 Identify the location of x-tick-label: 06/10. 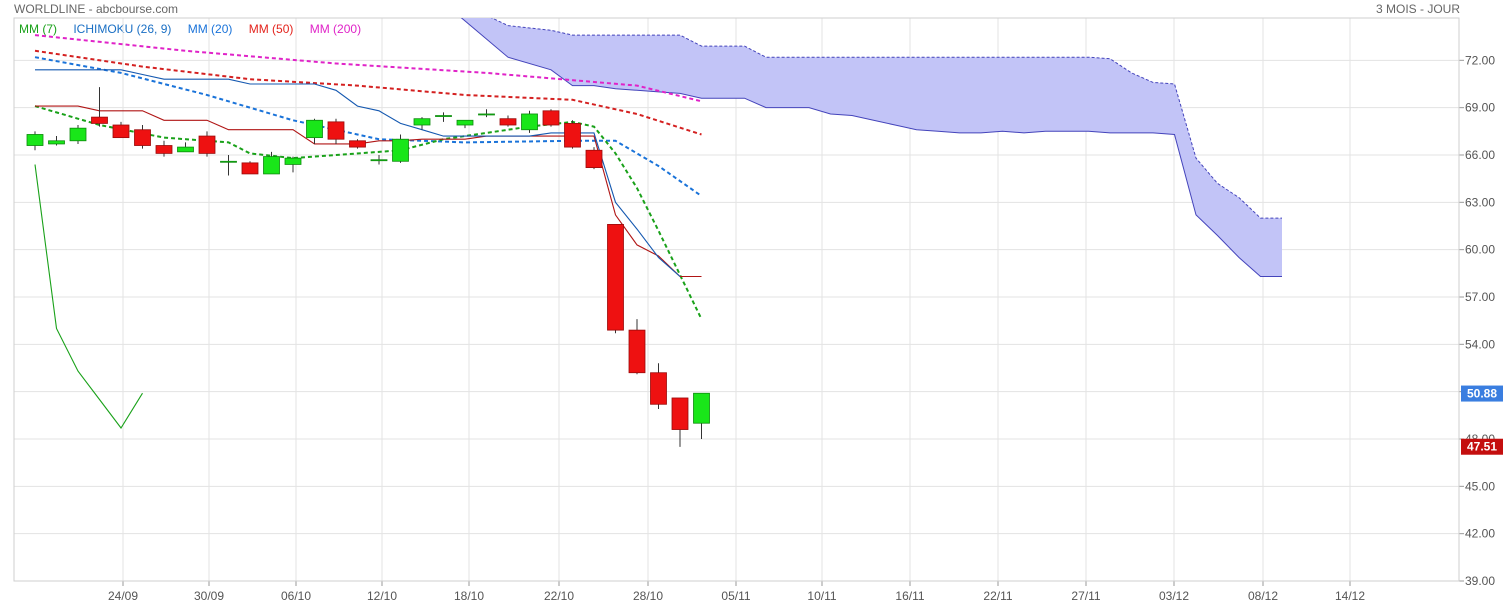
(296, 596).